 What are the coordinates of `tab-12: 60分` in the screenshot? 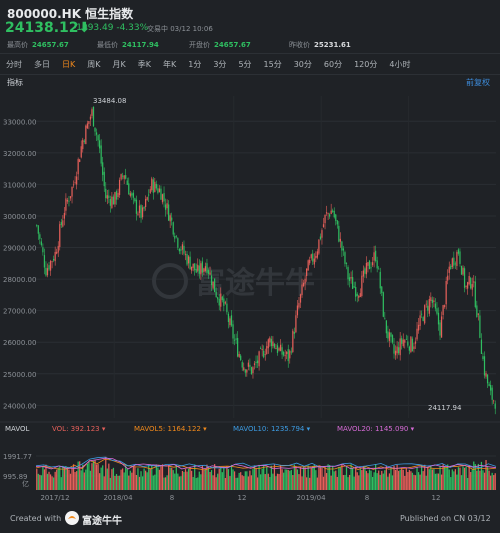 It's located at (333, 64).